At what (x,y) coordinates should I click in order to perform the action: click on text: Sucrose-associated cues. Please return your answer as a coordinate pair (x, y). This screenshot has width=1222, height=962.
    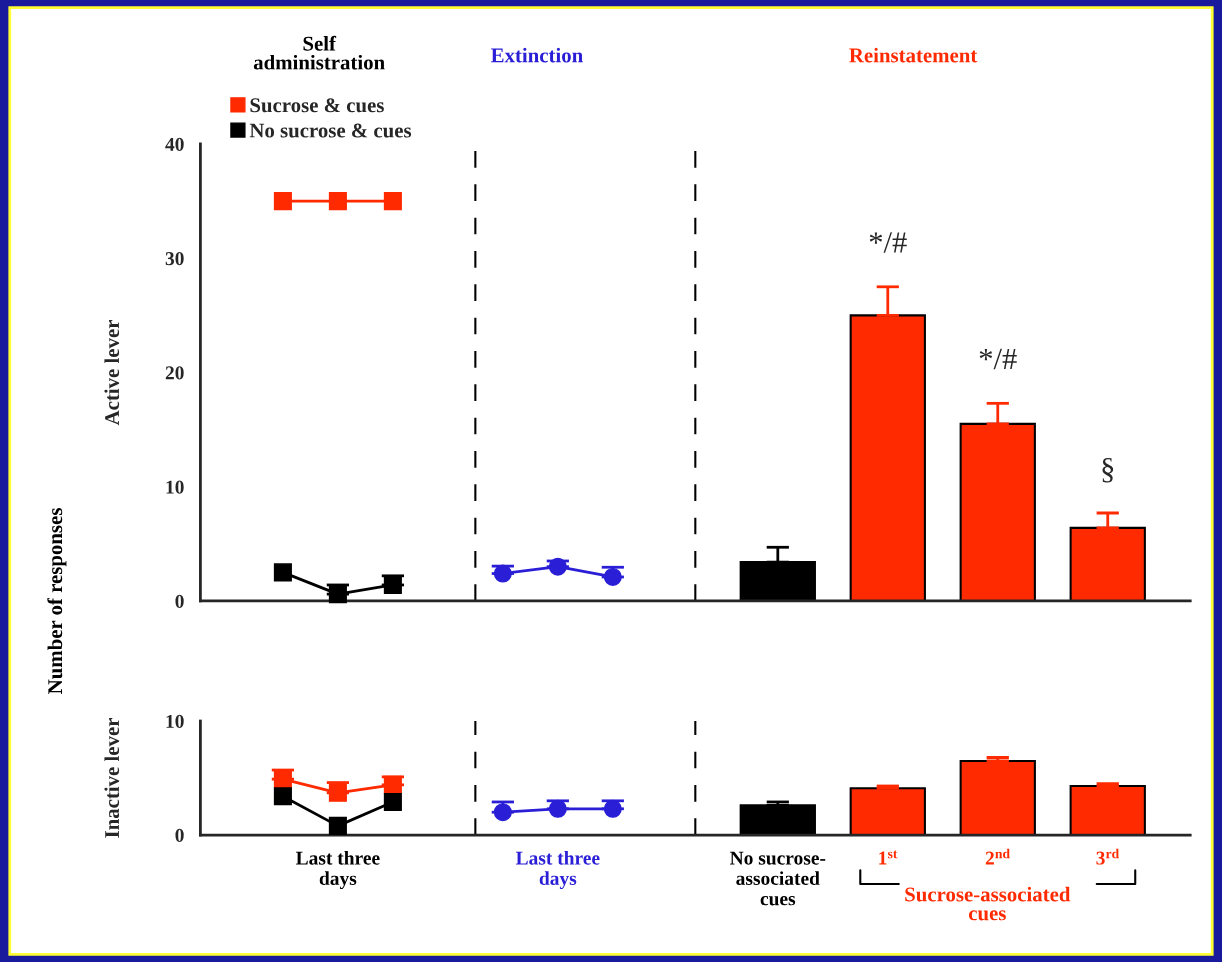
    Looking at the image, I should click on (988, 903).